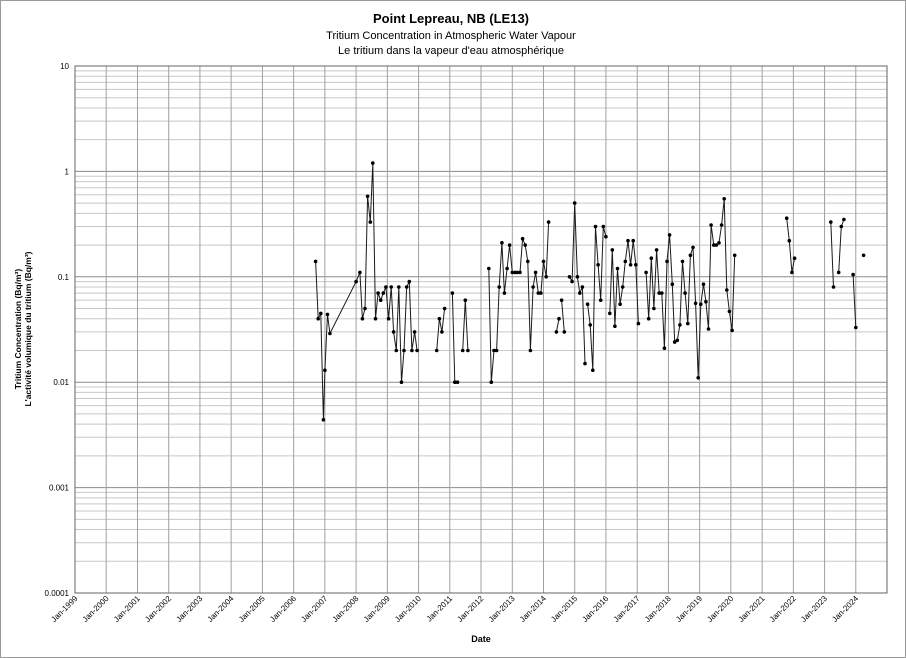  What do you see at coordinates (252, 609) in the screenshot?
I see `x-tick-label: Jan-2005` at bounding box center [252, 609].